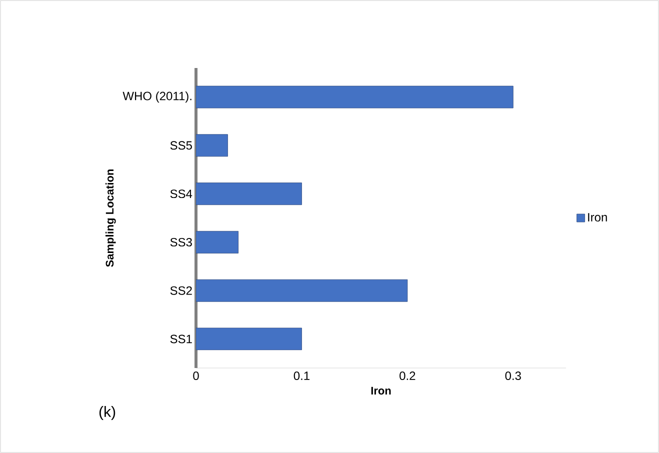  Describe the element at coordinates (111, 218) in the screenshot. I see `y-axis-title: Sampling Location` at that location.